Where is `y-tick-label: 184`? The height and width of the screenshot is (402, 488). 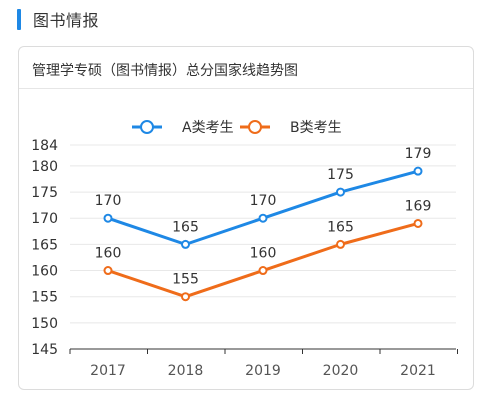 y-tick-label: 184 is located at coordinates (44, 146).